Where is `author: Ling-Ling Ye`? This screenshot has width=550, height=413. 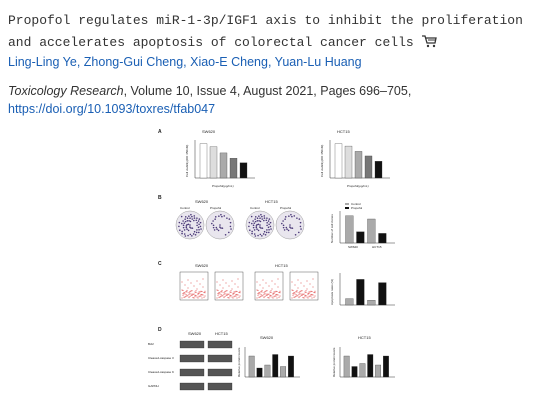 author: Ling-Ling Ye is located at coordinates (42, 62).